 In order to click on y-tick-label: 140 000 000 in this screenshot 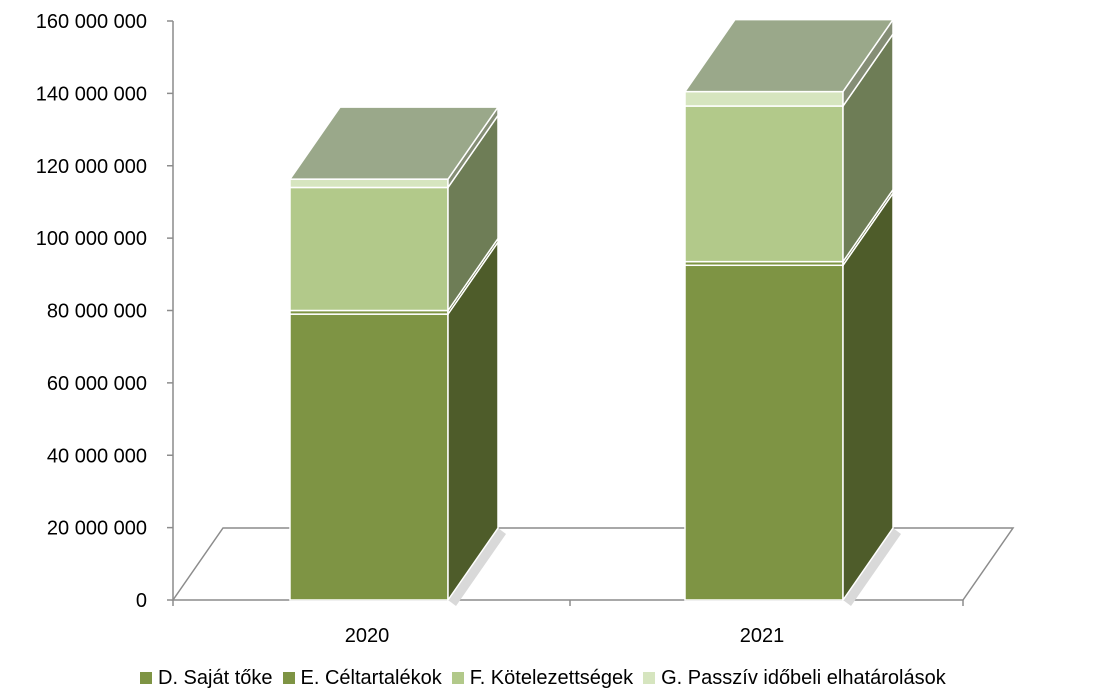, I will do `click(91, 94)`.